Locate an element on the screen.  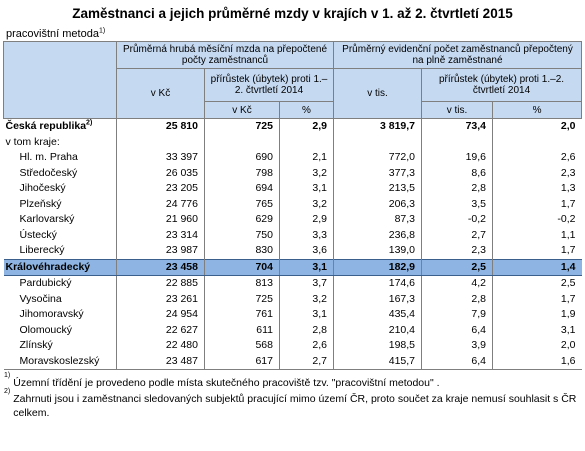
row-label: Plzeňský is located at coordinates (60, 205).